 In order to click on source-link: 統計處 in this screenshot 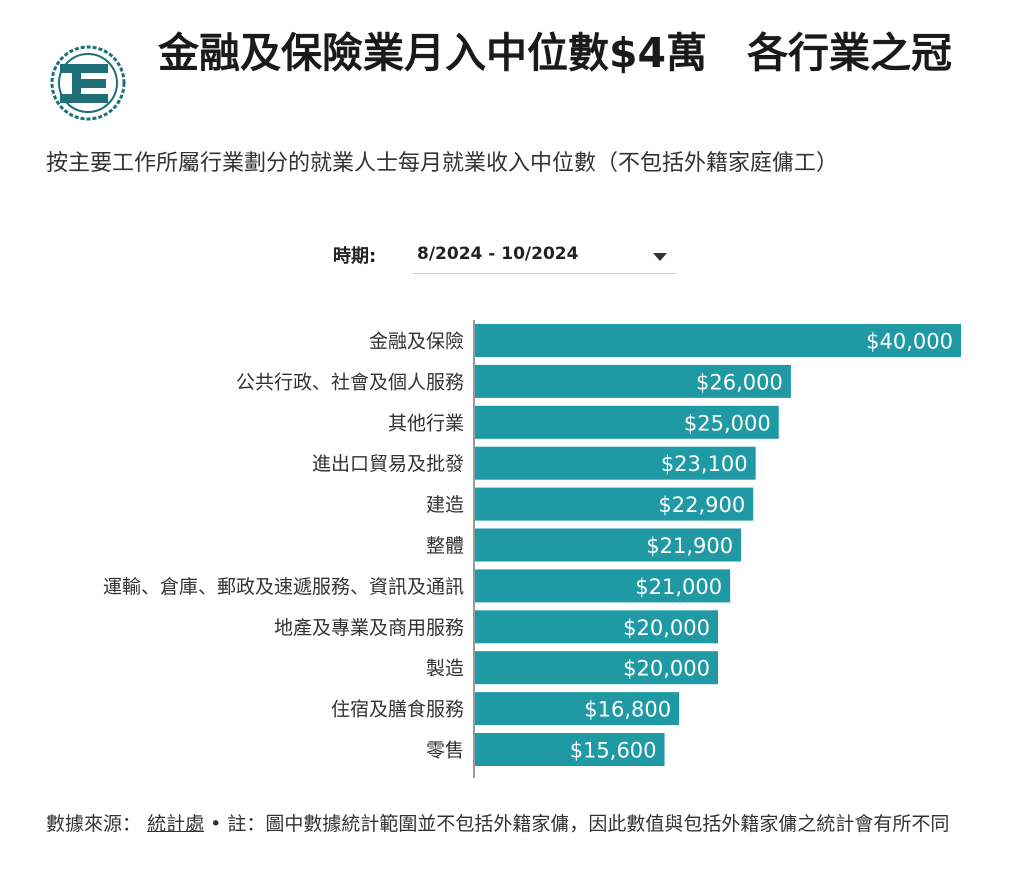, I will do `click(176, 824)`.